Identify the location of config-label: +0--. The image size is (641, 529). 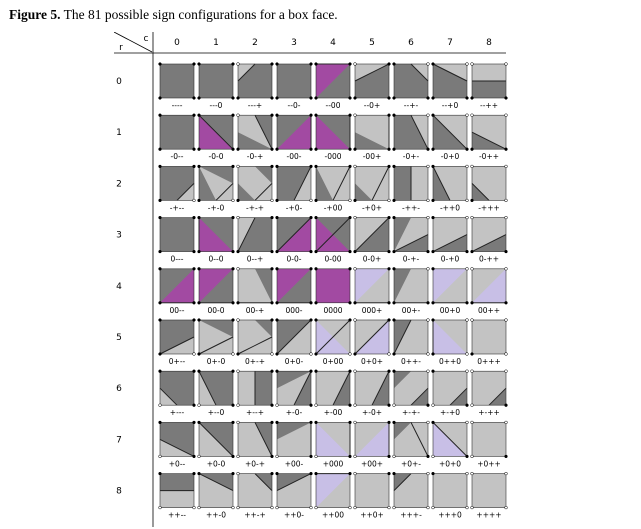
(177, 463).